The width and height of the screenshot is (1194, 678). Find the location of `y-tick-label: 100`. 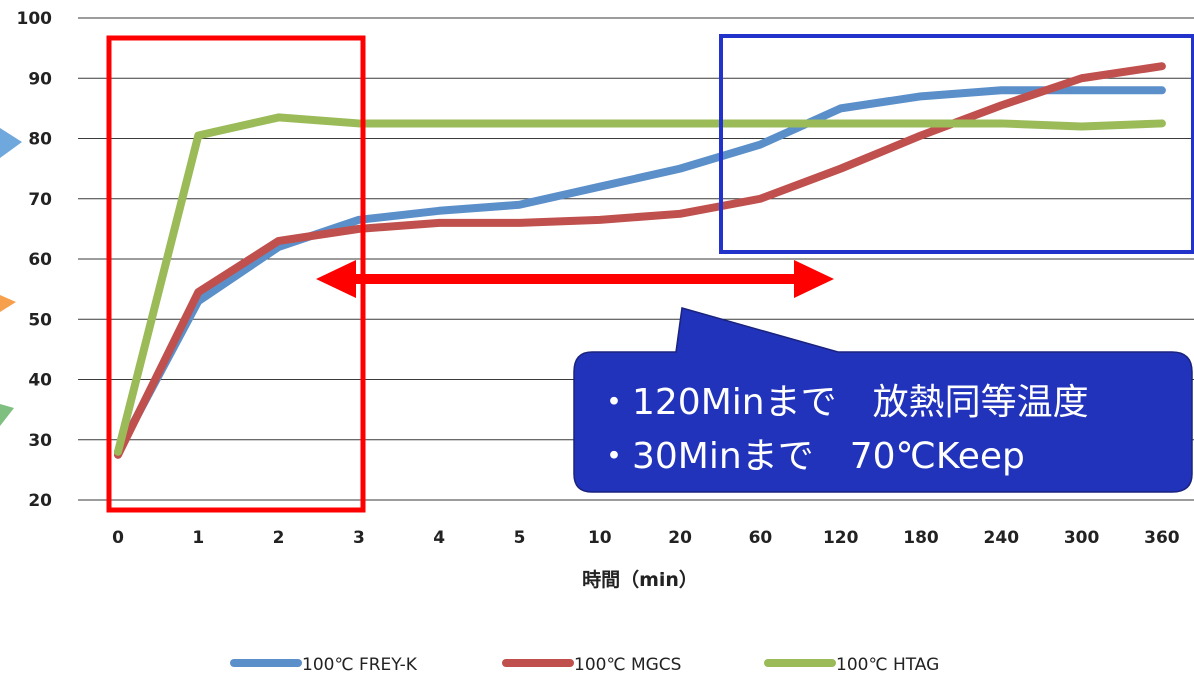

y-tick-label: 100 is located at coordinates (35, 19).